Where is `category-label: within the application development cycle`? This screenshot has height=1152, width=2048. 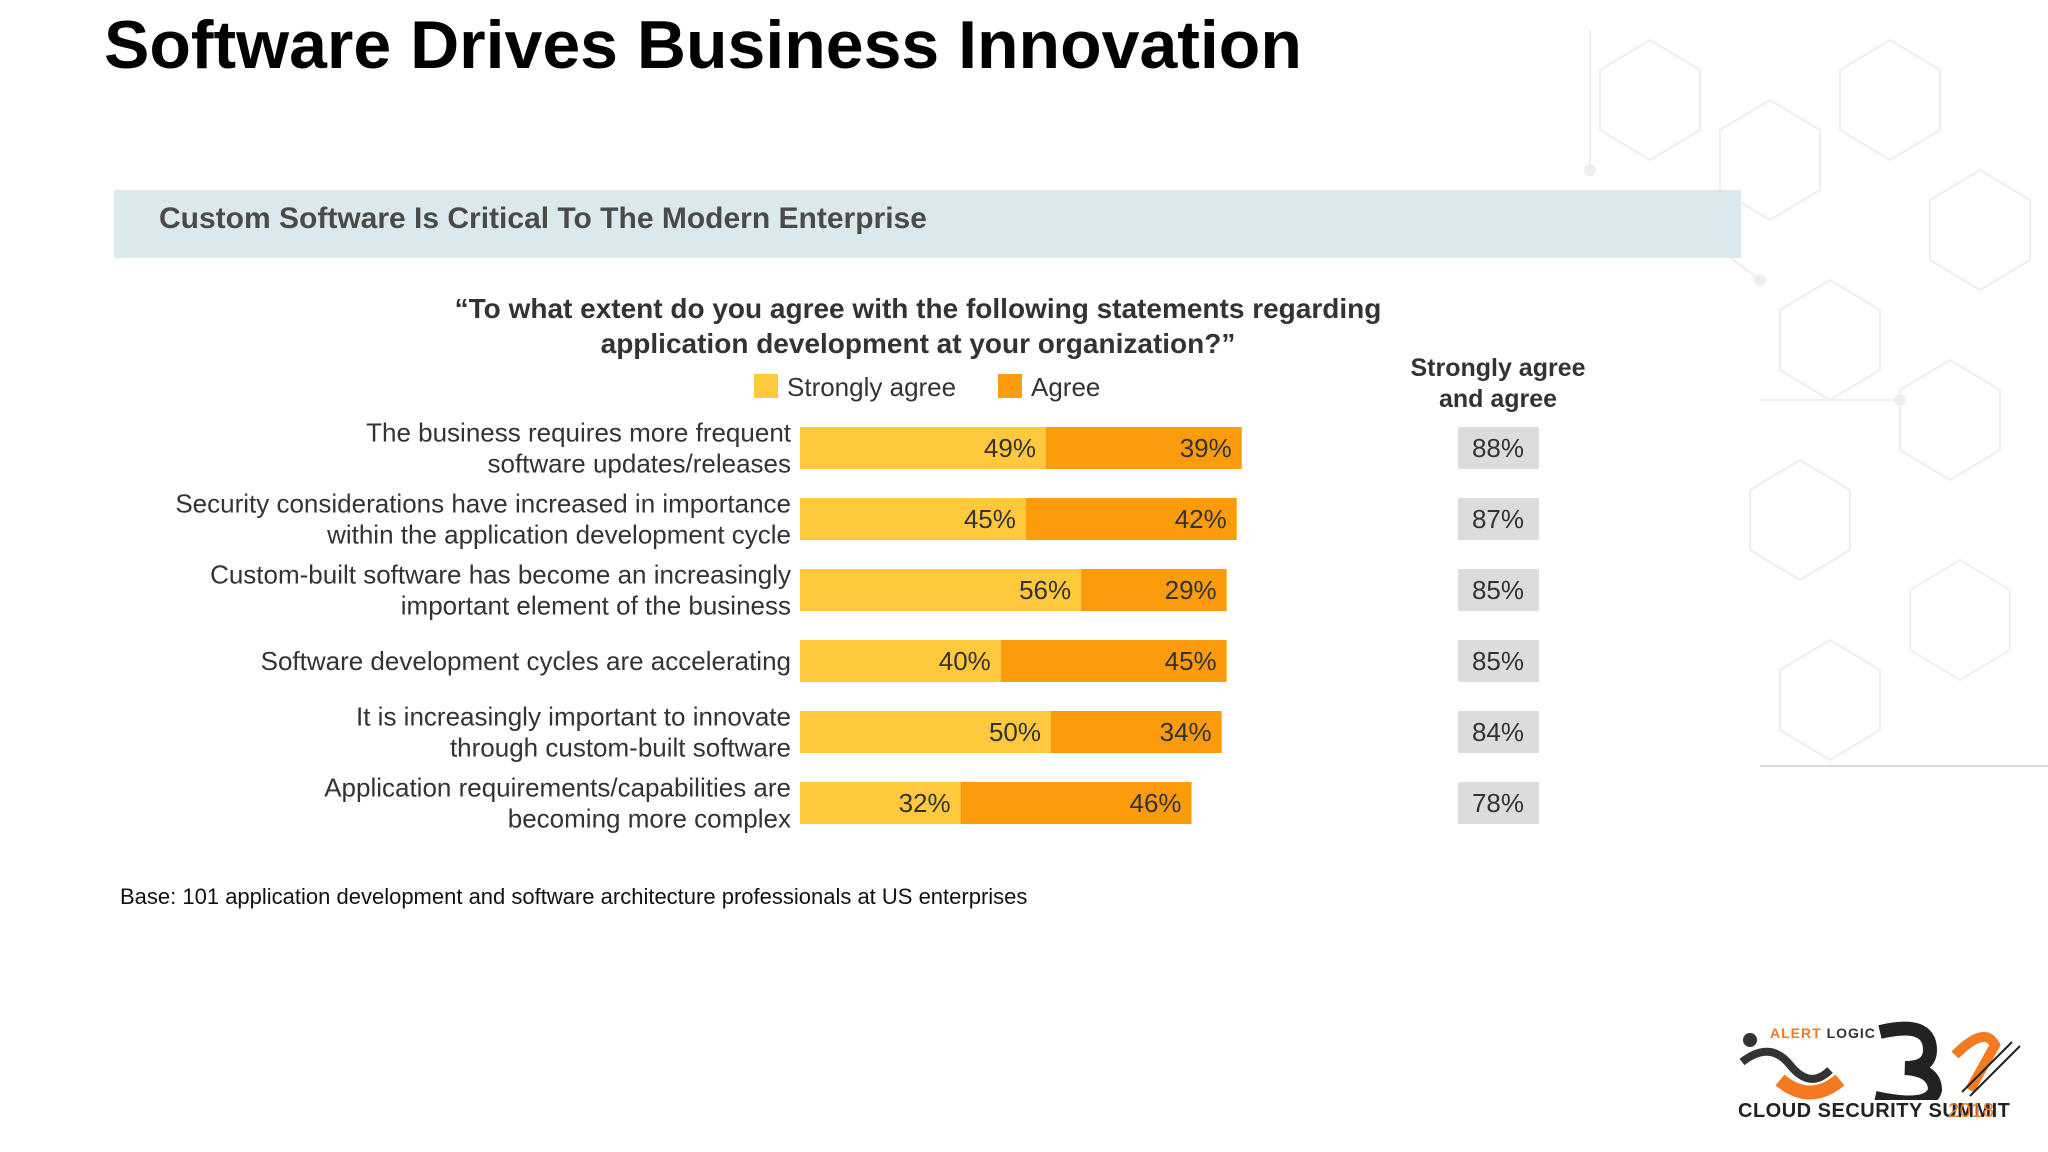 category-label: within the application development cycle is located at coordinates (558, 535).